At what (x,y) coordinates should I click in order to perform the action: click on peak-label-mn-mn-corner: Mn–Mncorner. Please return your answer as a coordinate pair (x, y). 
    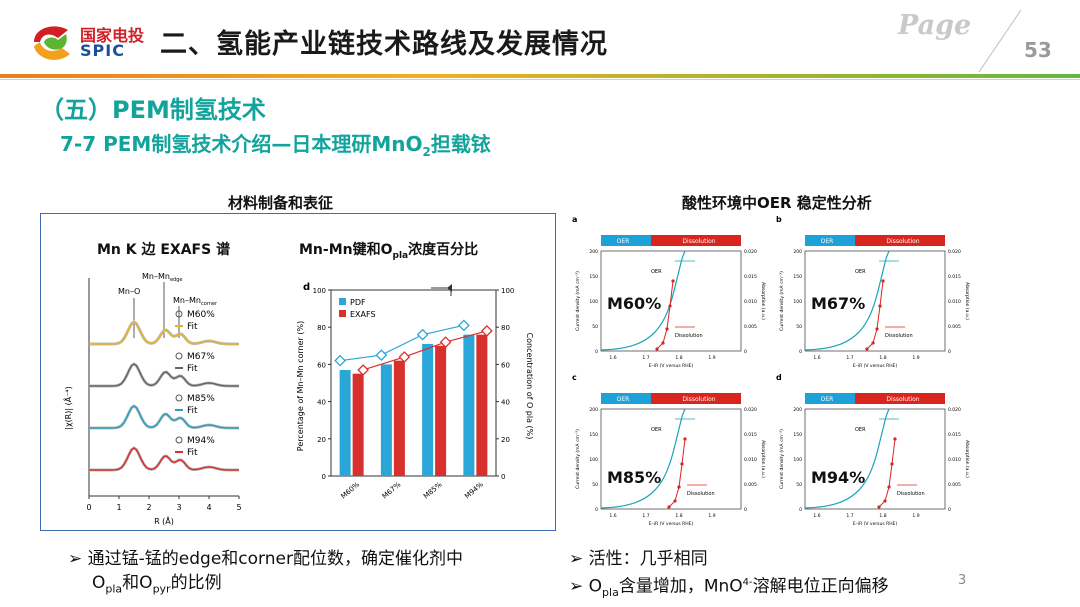
    Looking at the image, I should click on (195, 301).